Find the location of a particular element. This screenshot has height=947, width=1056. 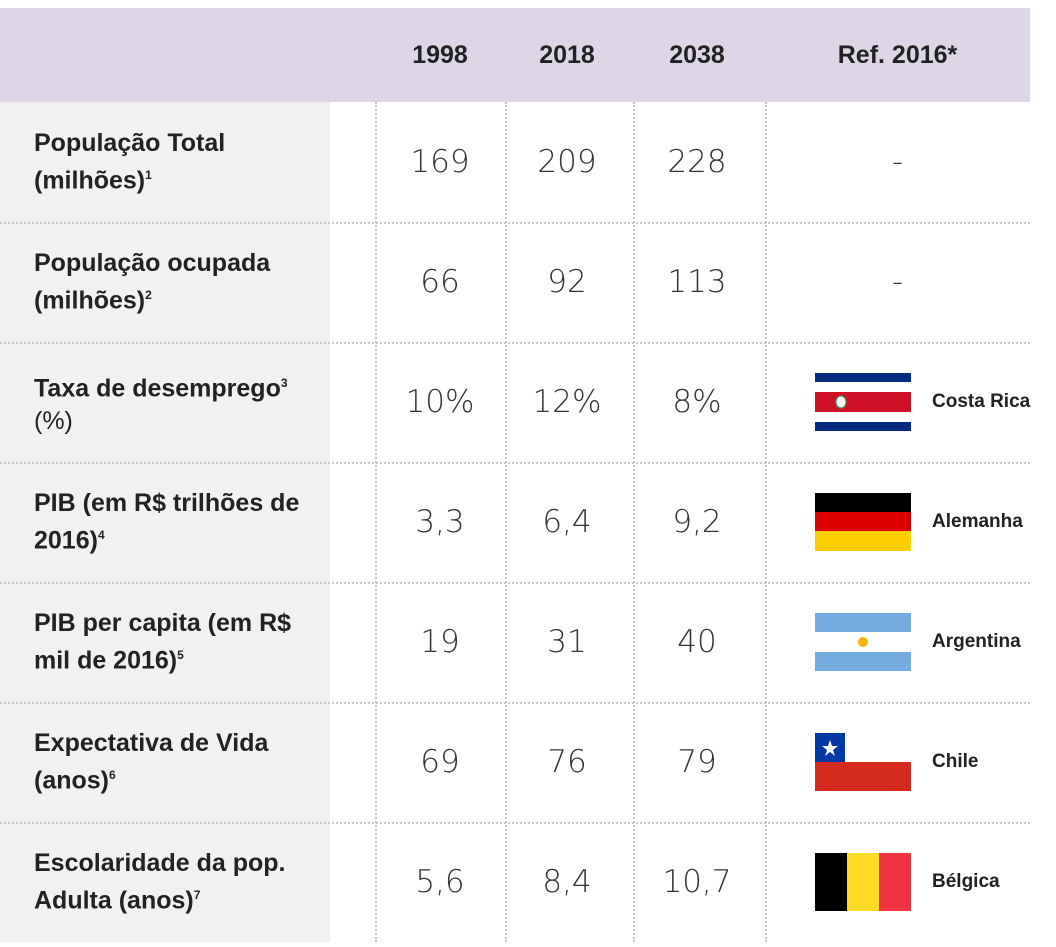

label-main: PIB (em R$ trilhões de 2016) is located at coordinates (167, 522).